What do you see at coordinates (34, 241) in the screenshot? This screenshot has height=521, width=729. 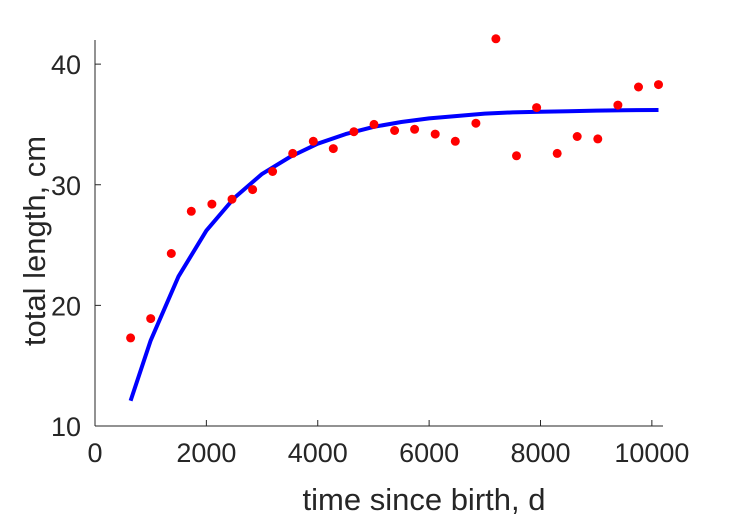 I see `y-axis-label: total length, cm` at bounding box center [34, 241].